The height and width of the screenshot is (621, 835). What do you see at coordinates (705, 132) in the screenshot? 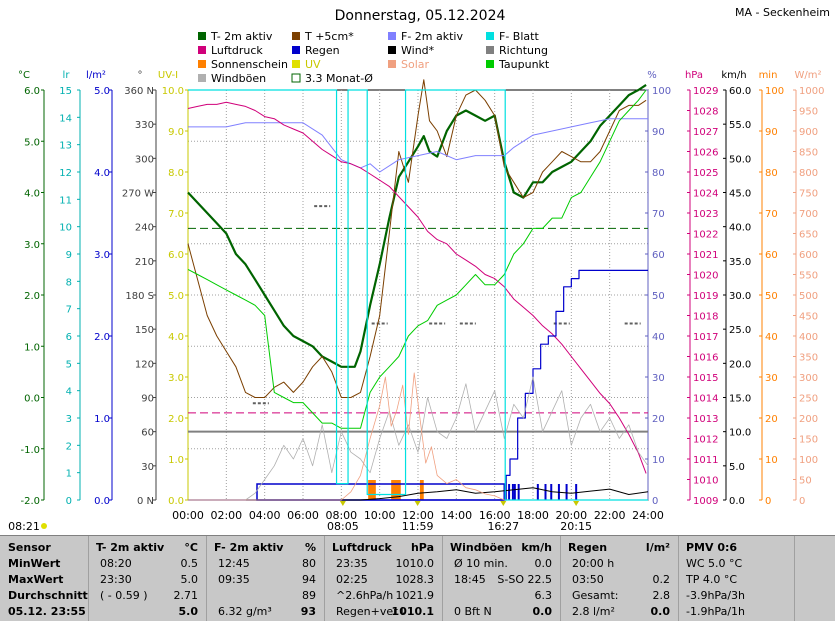
I see `tick-label-hpa: 1027` at bounding box center [705, 132].